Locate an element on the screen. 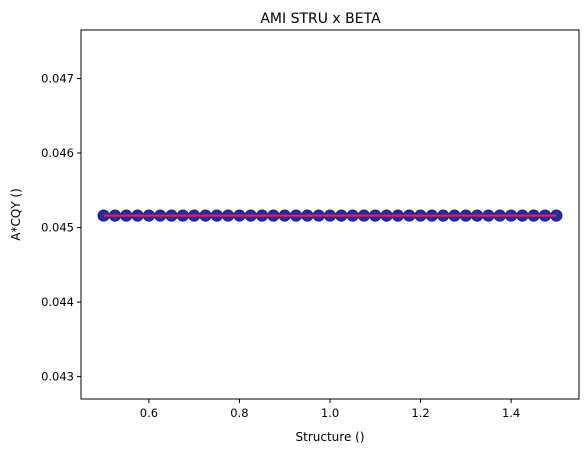 Image resolution: width=585 pixels, height=453 pixels. x-tick-label: 1.2 is located at coordinates (420, 413).